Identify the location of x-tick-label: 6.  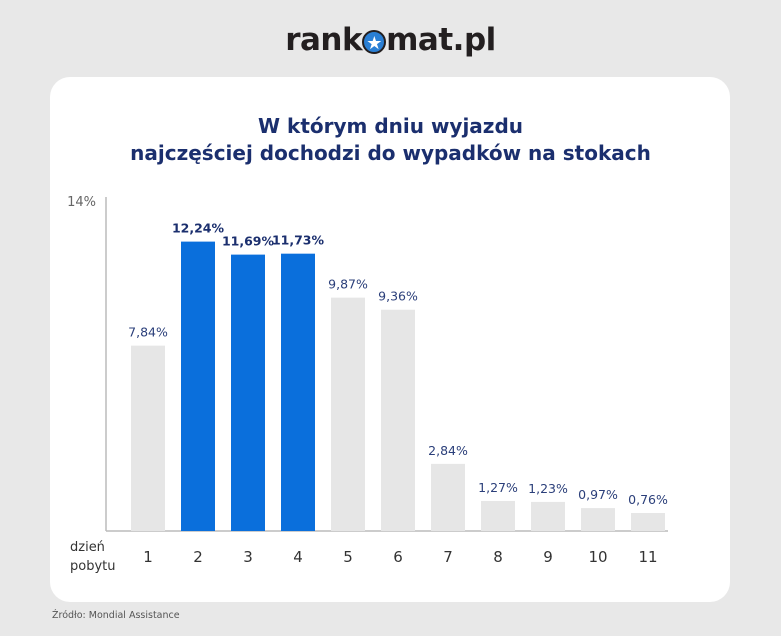
(398, 557).